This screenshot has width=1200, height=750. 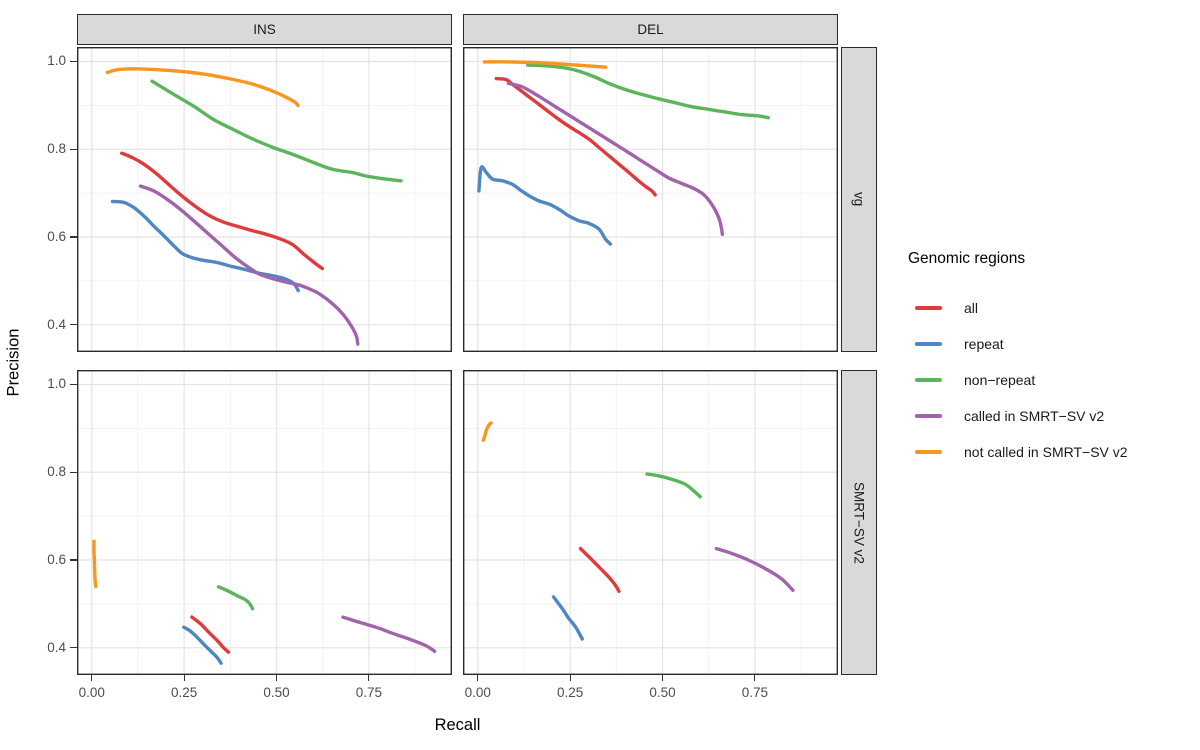 What do you see at coordinates (971, 308) in the screenshot?
I see `legend-item-label: all` at bounding box center [971, 308].